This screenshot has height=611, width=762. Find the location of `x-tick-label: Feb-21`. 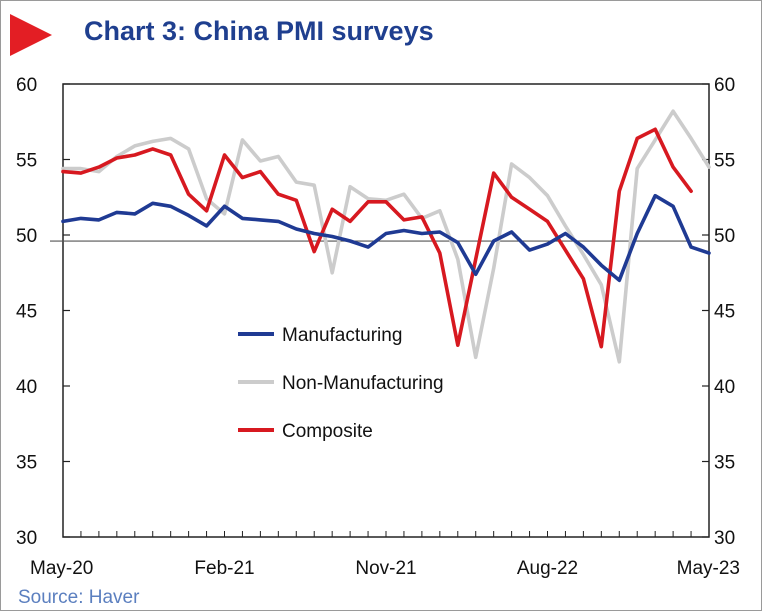

x-tick-label: Feb-21 is located at coordinates (224, 568).